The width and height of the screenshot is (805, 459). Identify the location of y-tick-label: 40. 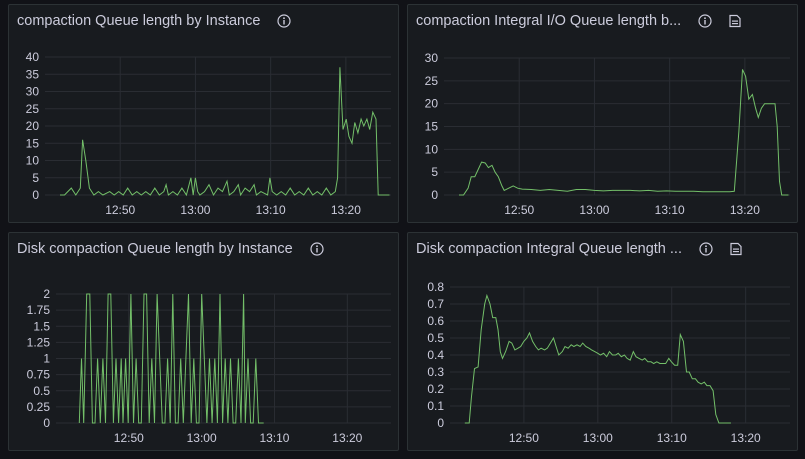
(33, 57).